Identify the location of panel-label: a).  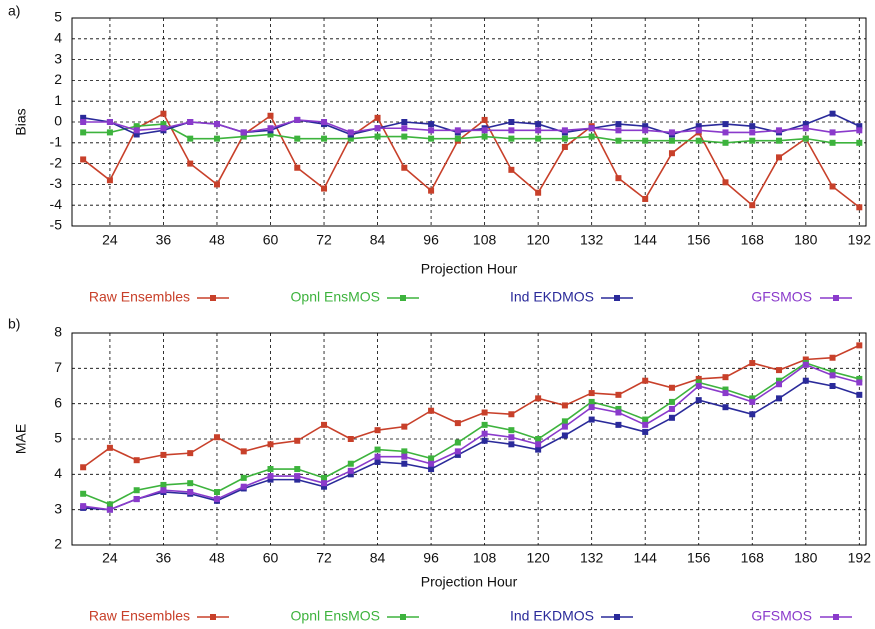
(14, 11).